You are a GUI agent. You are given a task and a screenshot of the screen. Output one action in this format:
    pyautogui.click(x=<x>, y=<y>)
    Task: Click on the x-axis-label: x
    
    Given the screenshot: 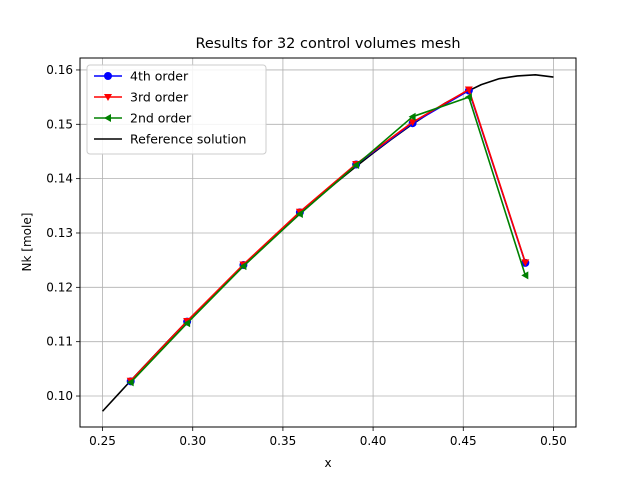 What is the action you would take?
    pyautogui.click(x=327, y=463)
    